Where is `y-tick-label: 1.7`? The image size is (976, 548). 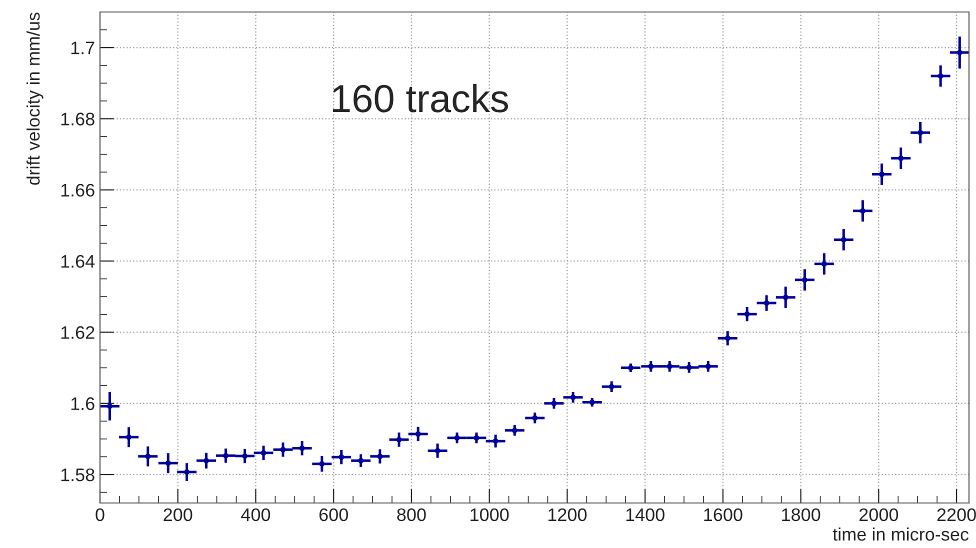 y-tick-label: 1.7 is located at coordinates (82, 48).